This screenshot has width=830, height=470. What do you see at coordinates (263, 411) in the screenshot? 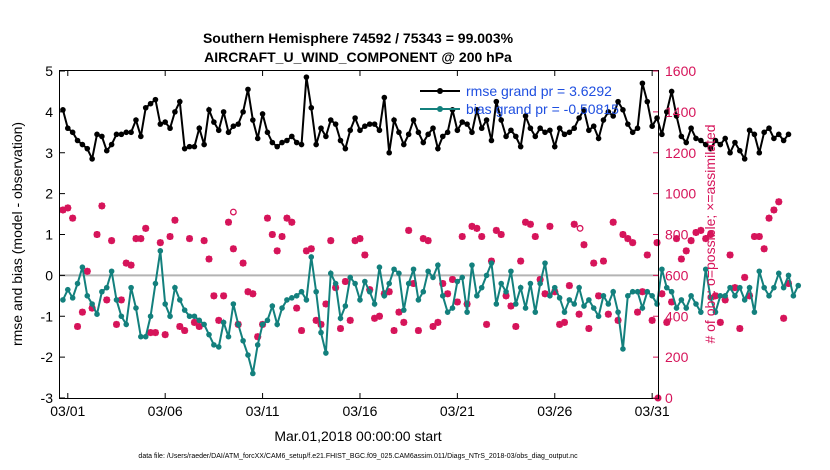
I see `x-tick-label: 03/11` at bounding box center [263, 411].